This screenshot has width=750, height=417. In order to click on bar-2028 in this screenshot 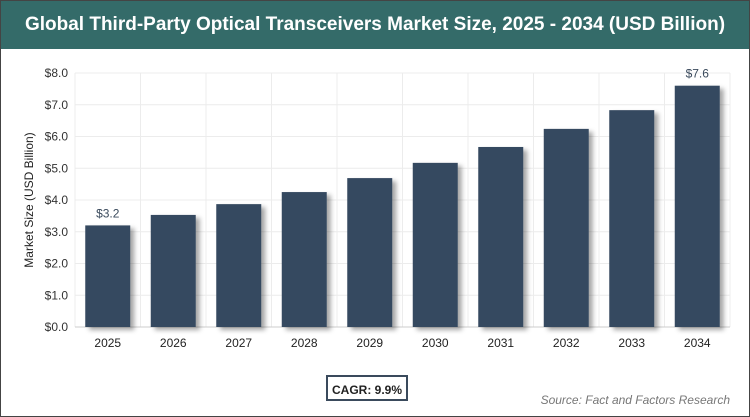, I will do `click(304, 259)`.